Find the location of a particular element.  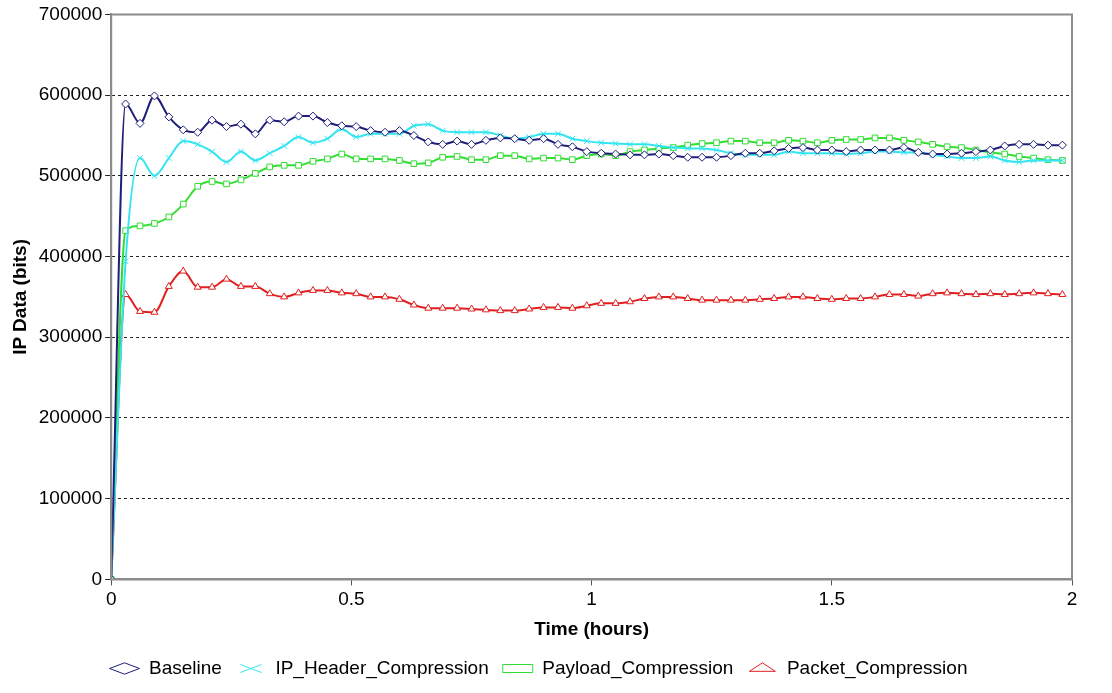

y-tick-label: 500000 is located at coordinates (70, 175).